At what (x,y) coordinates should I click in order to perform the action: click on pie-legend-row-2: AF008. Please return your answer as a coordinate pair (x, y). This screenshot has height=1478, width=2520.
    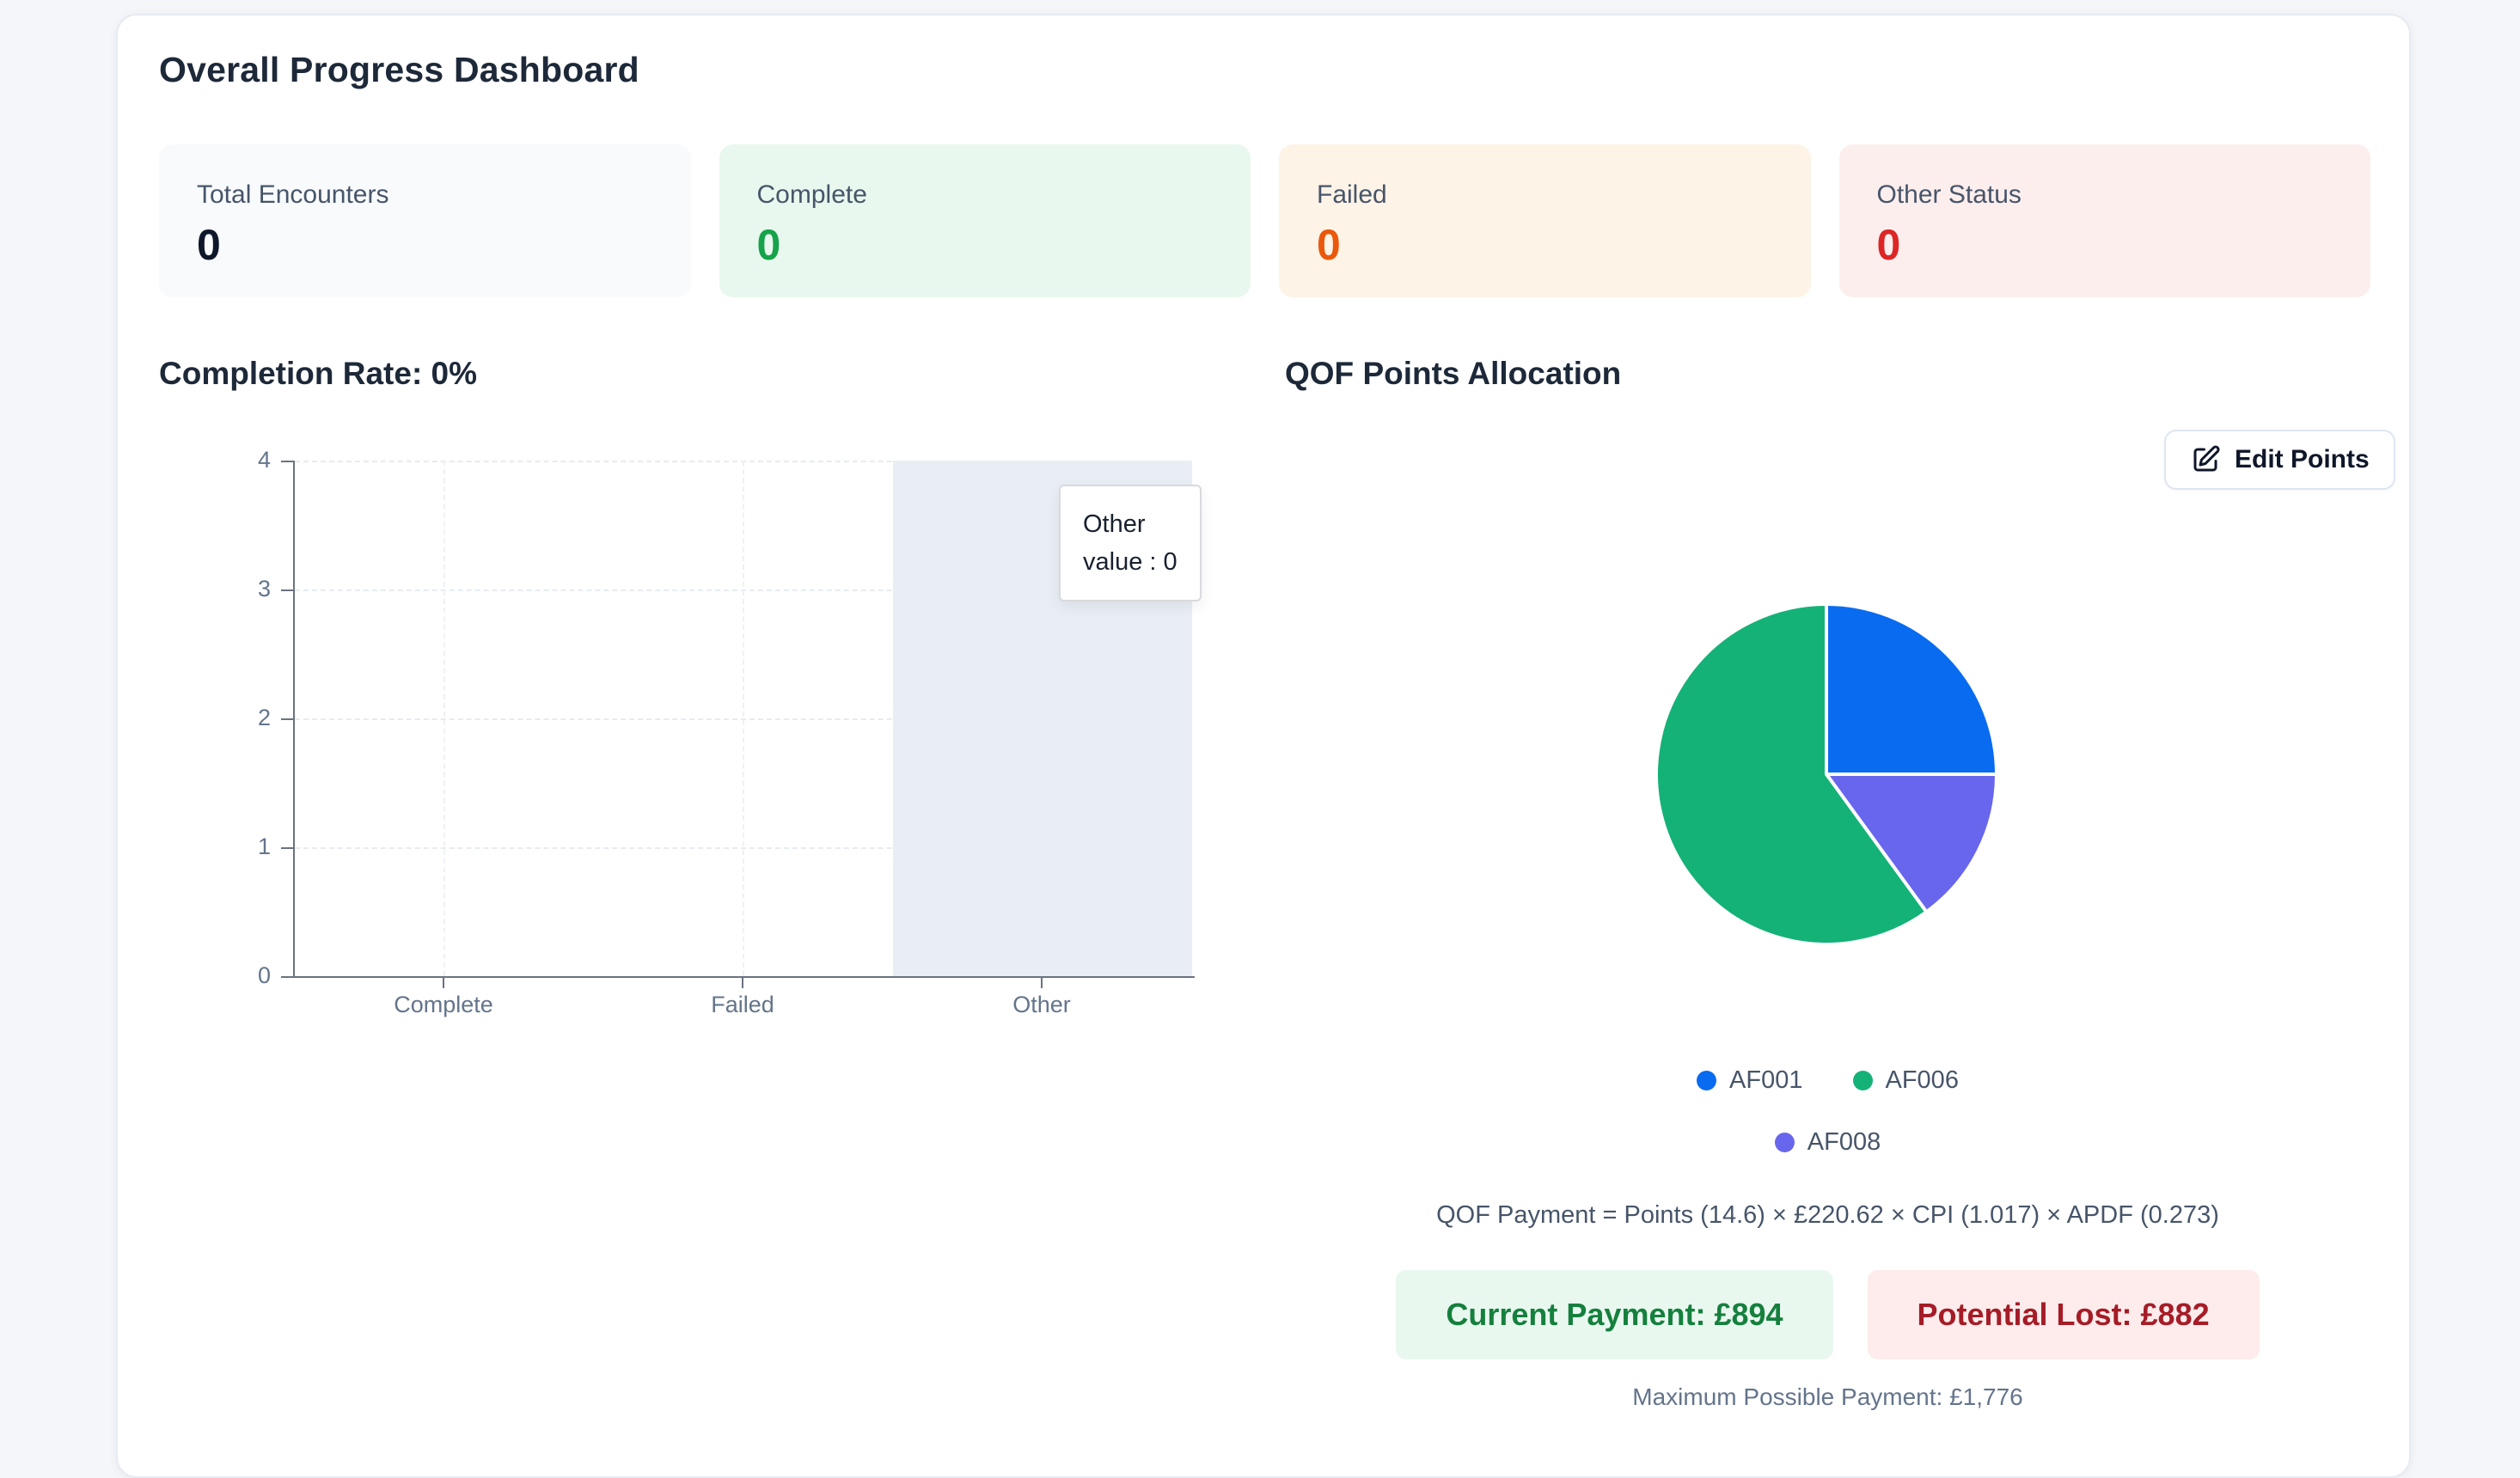
    Looking at the image, I should click on (1827, 1143).